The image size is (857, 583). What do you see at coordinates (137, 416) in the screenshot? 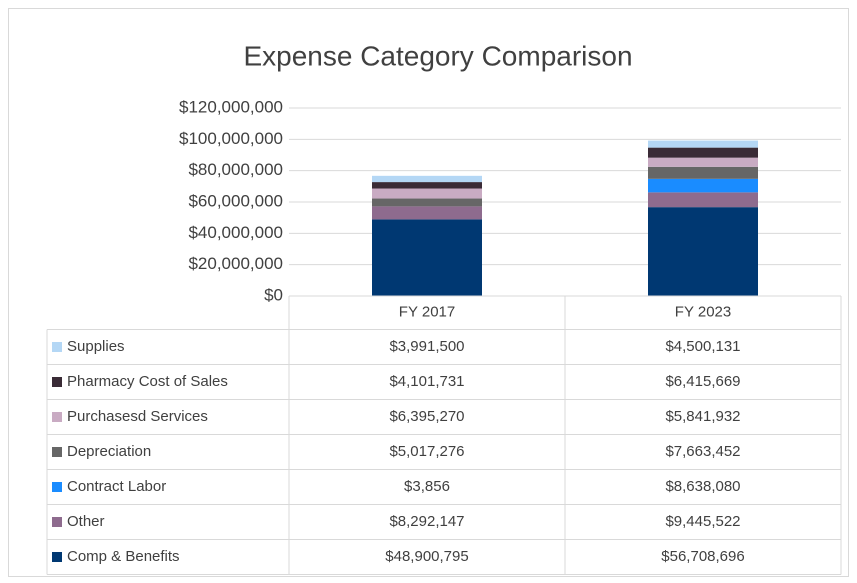
I see `legend-label: Purchasesd Services` at bounding box center [137, 416].